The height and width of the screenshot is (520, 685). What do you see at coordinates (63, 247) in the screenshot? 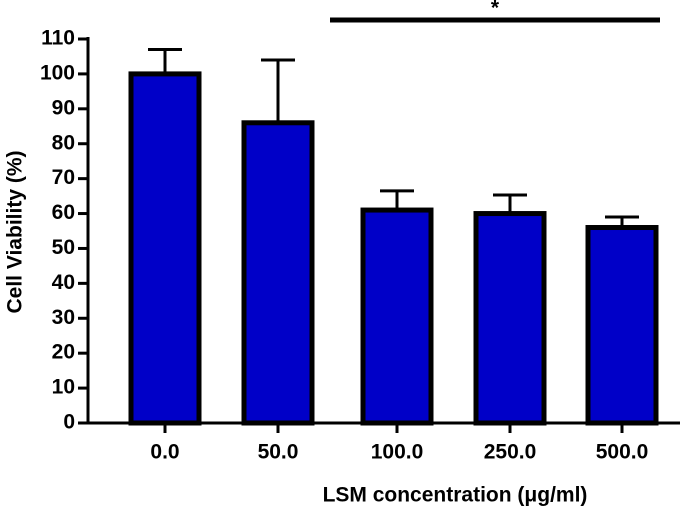
I see `y-tick-label: 50` at bounding box center [63, 247].